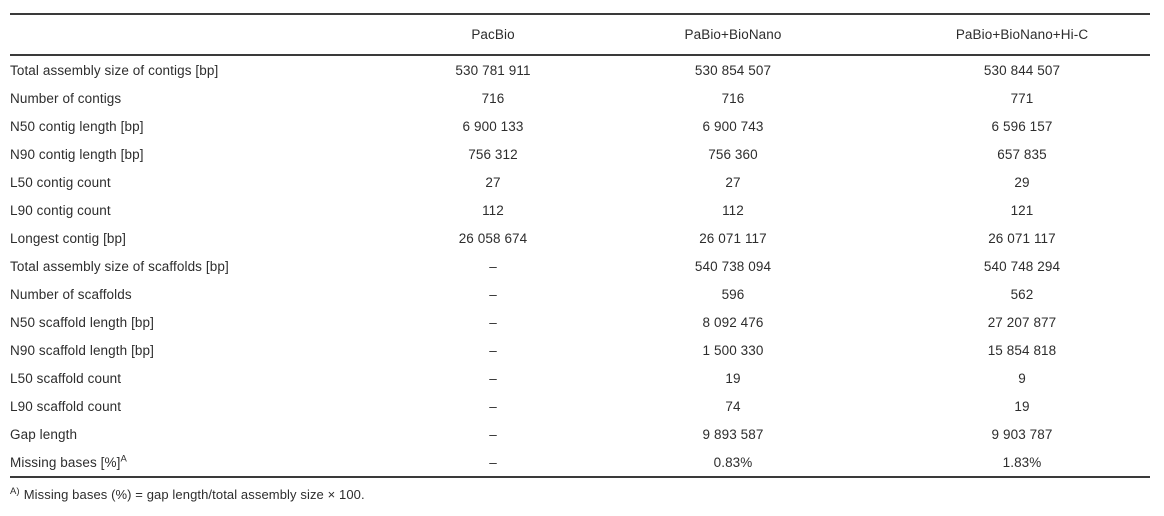  What do you see at coordinates (1022, 463) in the screenshot?
I see `cell-value: 1.83%` at bounding box center [1022, 463].